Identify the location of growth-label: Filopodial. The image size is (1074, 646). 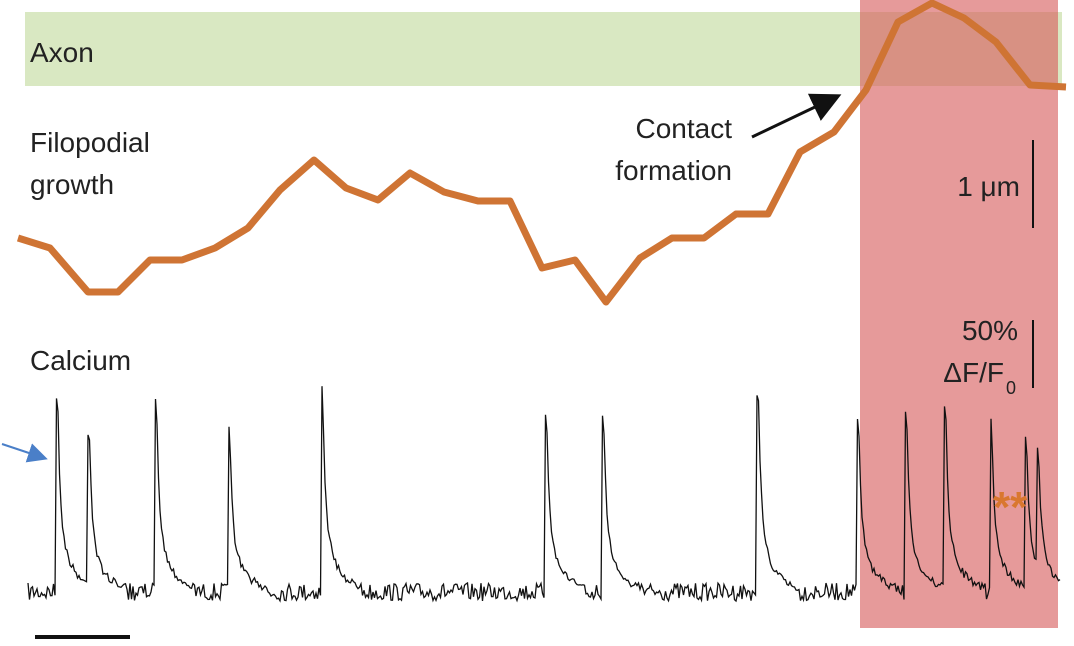
(90, 142).